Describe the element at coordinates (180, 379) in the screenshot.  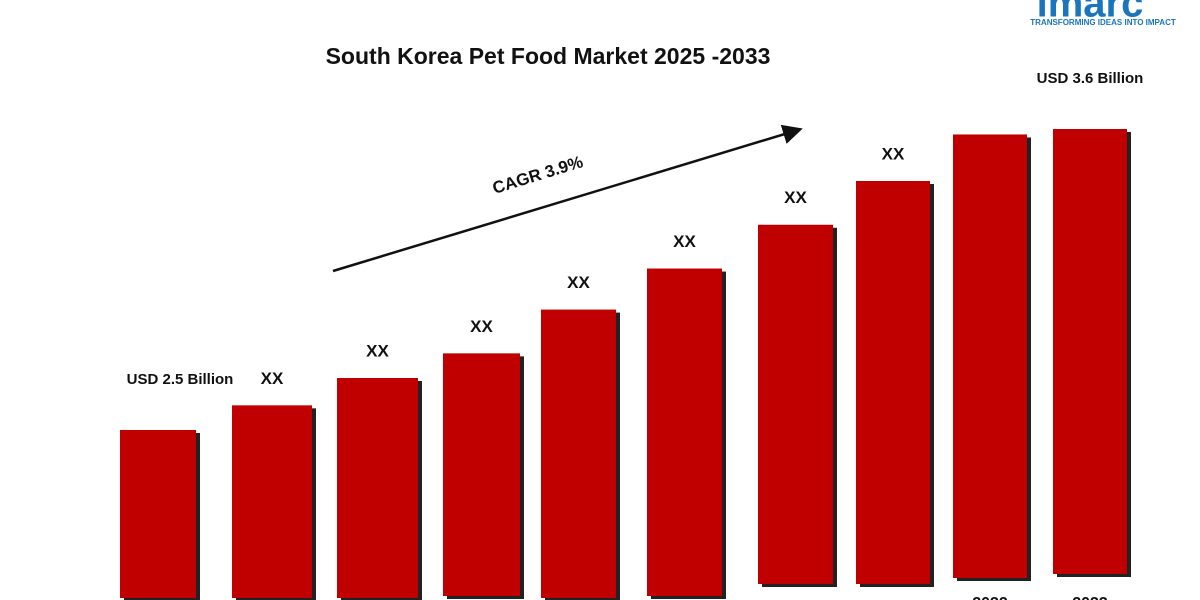
I see `value-label: USD 2.5 Billion` at that location.